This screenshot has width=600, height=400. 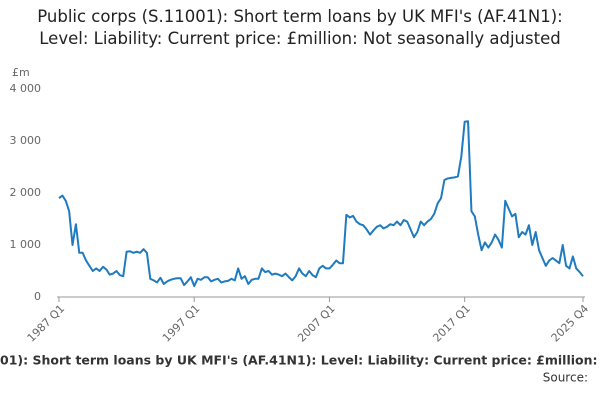 I want to click on x-tick-label: 1987 Q1, so click(x=46, y=323).